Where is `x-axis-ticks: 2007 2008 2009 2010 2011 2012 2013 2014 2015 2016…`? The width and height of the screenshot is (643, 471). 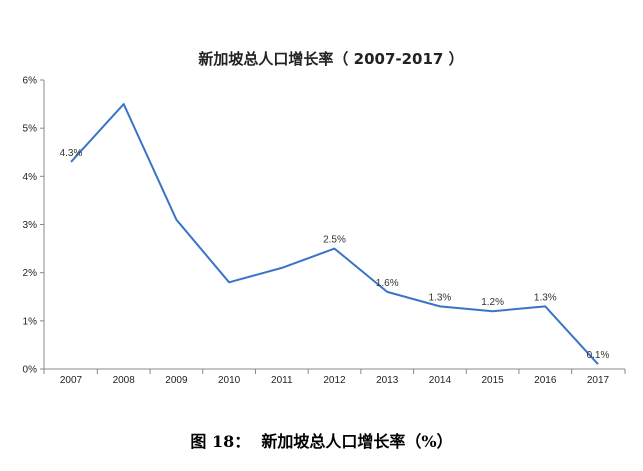 x-axis-ticks: 2007 2008 2009 2010 2011 2012 2013 2014 2015 2016… is located at coordinates (334, 377).